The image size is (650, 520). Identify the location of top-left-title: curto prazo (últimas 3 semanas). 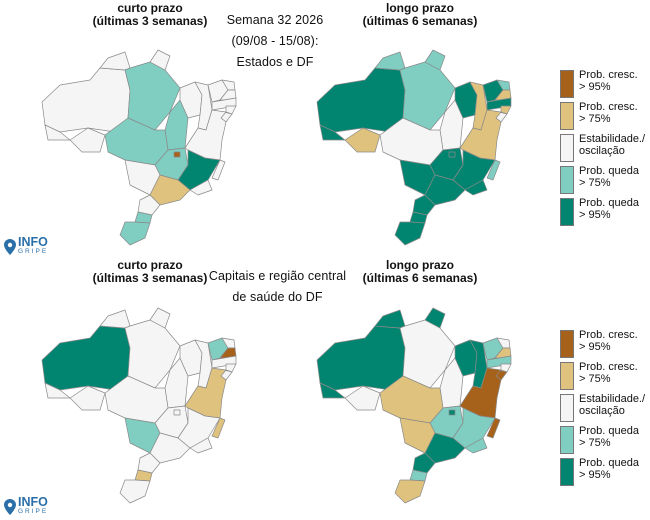
(150, 15).